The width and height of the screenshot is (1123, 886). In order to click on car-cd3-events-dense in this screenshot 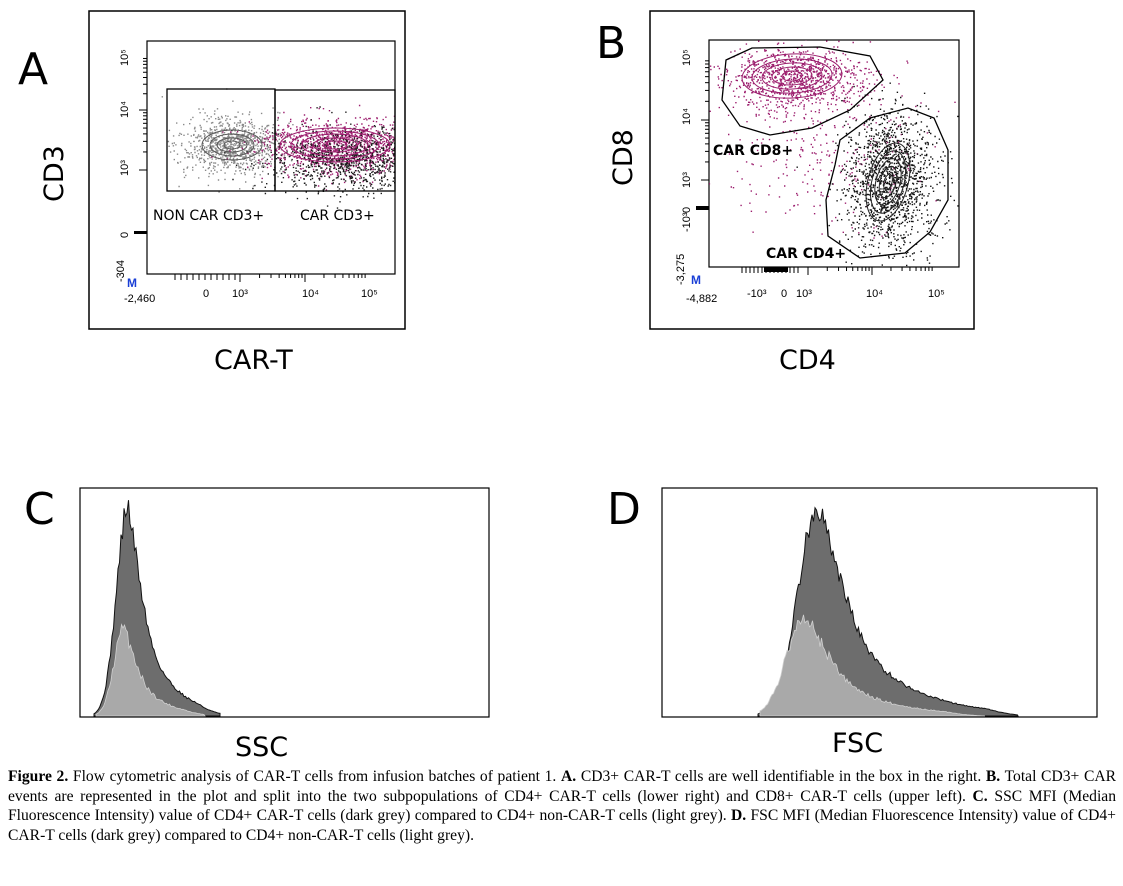, I will do `click(309, 157)`.